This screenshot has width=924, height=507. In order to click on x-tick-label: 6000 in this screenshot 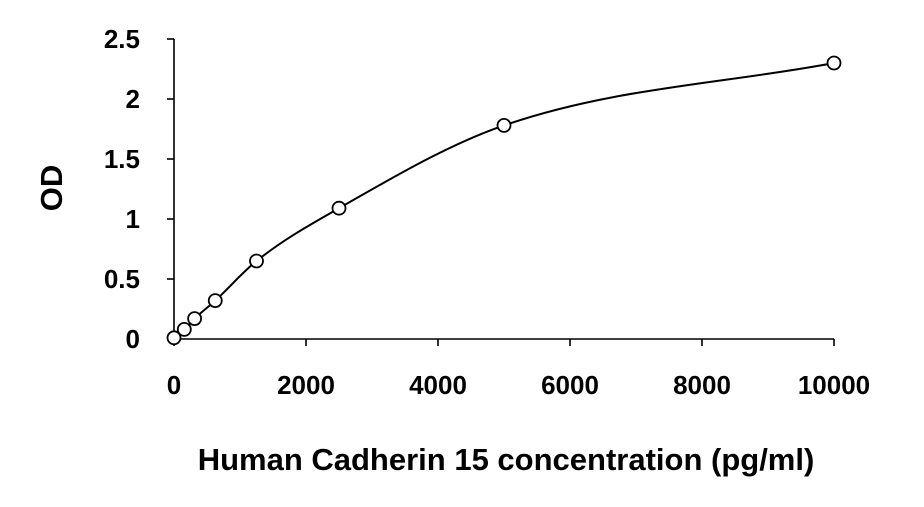, I will do `click(570, 385)`.